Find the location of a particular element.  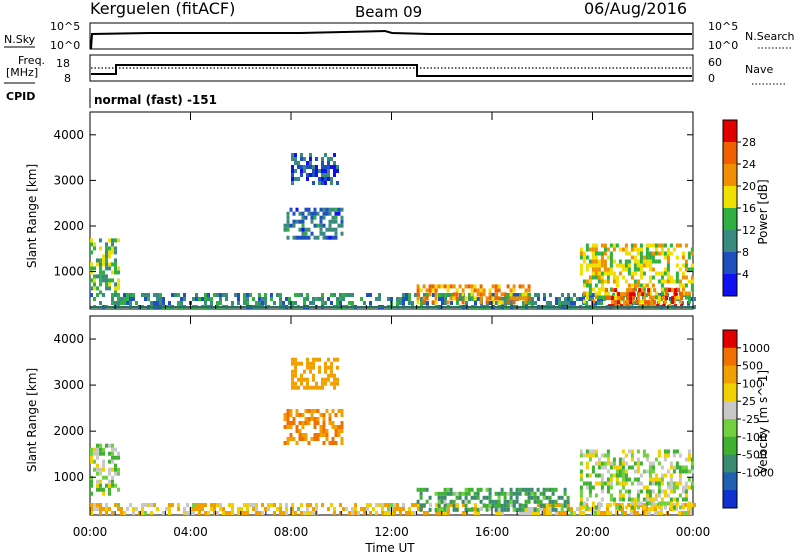

ytick-label: 4000 is located at coordinates (68, 135).